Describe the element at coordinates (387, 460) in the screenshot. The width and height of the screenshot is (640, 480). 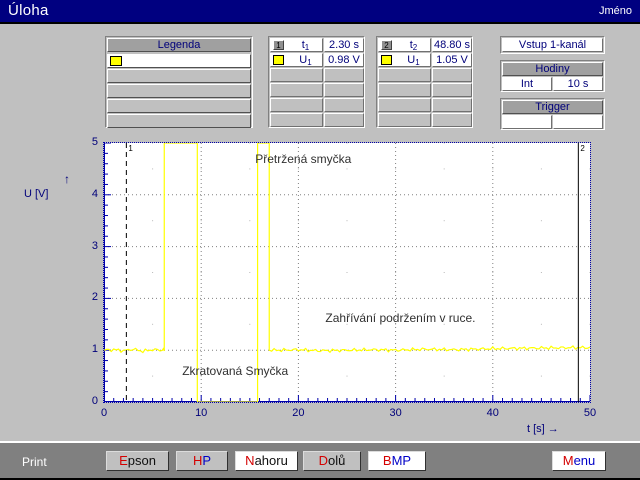
I see `button-label-initial: B` at that location.